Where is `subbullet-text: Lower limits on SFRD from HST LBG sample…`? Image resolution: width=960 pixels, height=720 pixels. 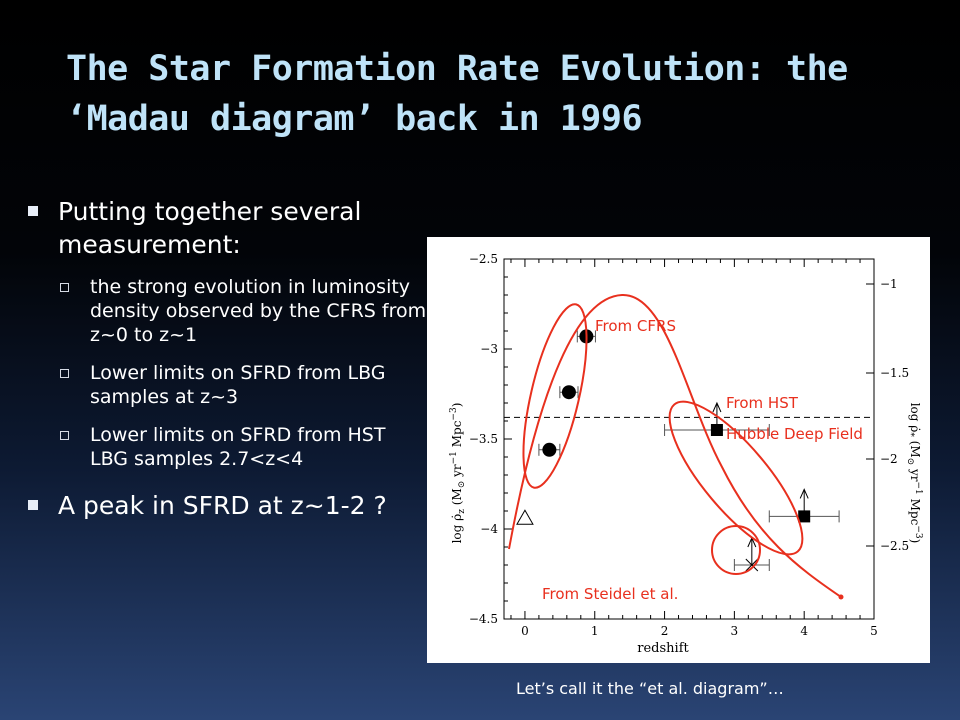
subbullet-text: Lower limits on SFRD from HST LBG sample… is located at coordinates (238, 447).